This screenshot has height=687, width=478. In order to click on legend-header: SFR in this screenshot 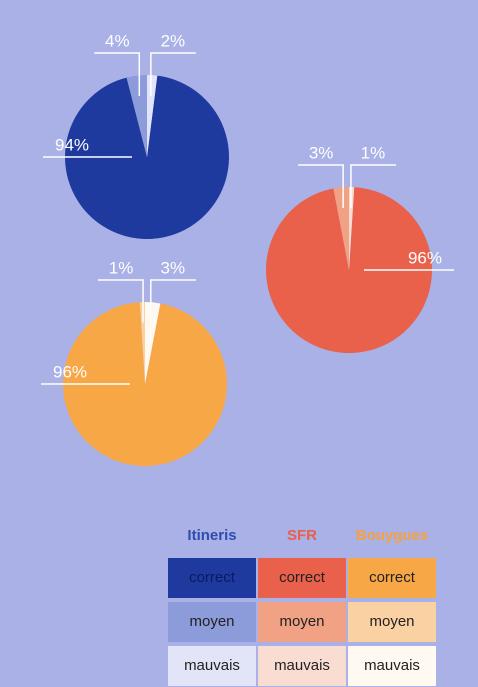, I will do `click(302, 535)`.